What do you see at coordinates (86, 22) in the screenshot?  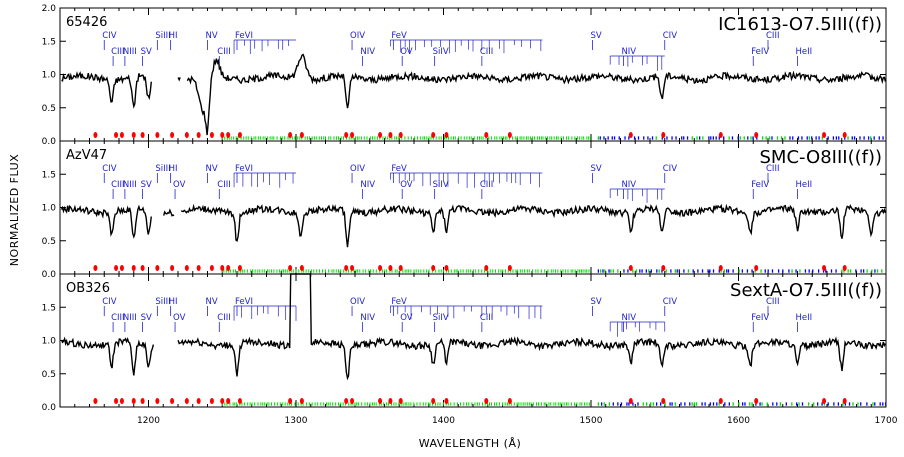 I see `star-name: 65426` at bounding box center [86, 22].